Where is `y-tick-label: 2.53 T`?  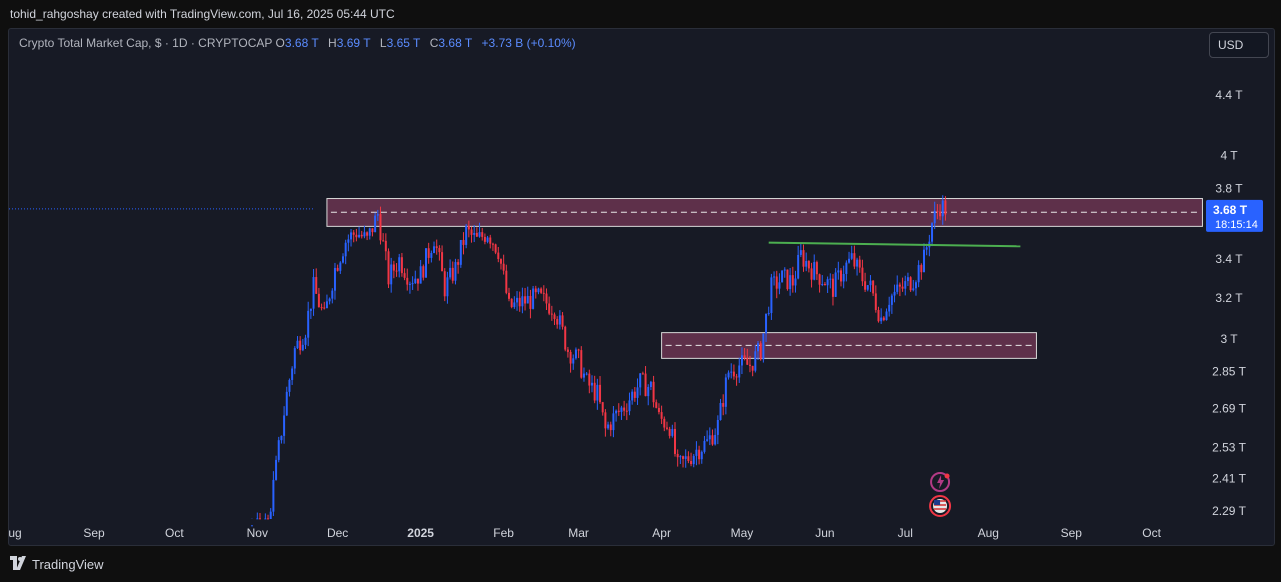
y-tick-label: 2.53 T is located at coordinates (1229, 448).